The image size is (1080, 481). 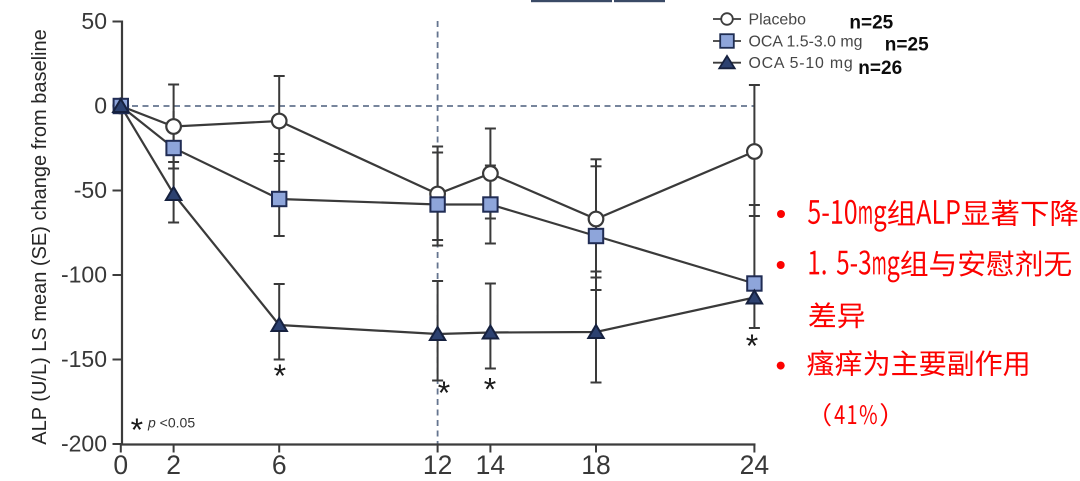 I want to click on svg-text: 14, so click(x=490, y=465).